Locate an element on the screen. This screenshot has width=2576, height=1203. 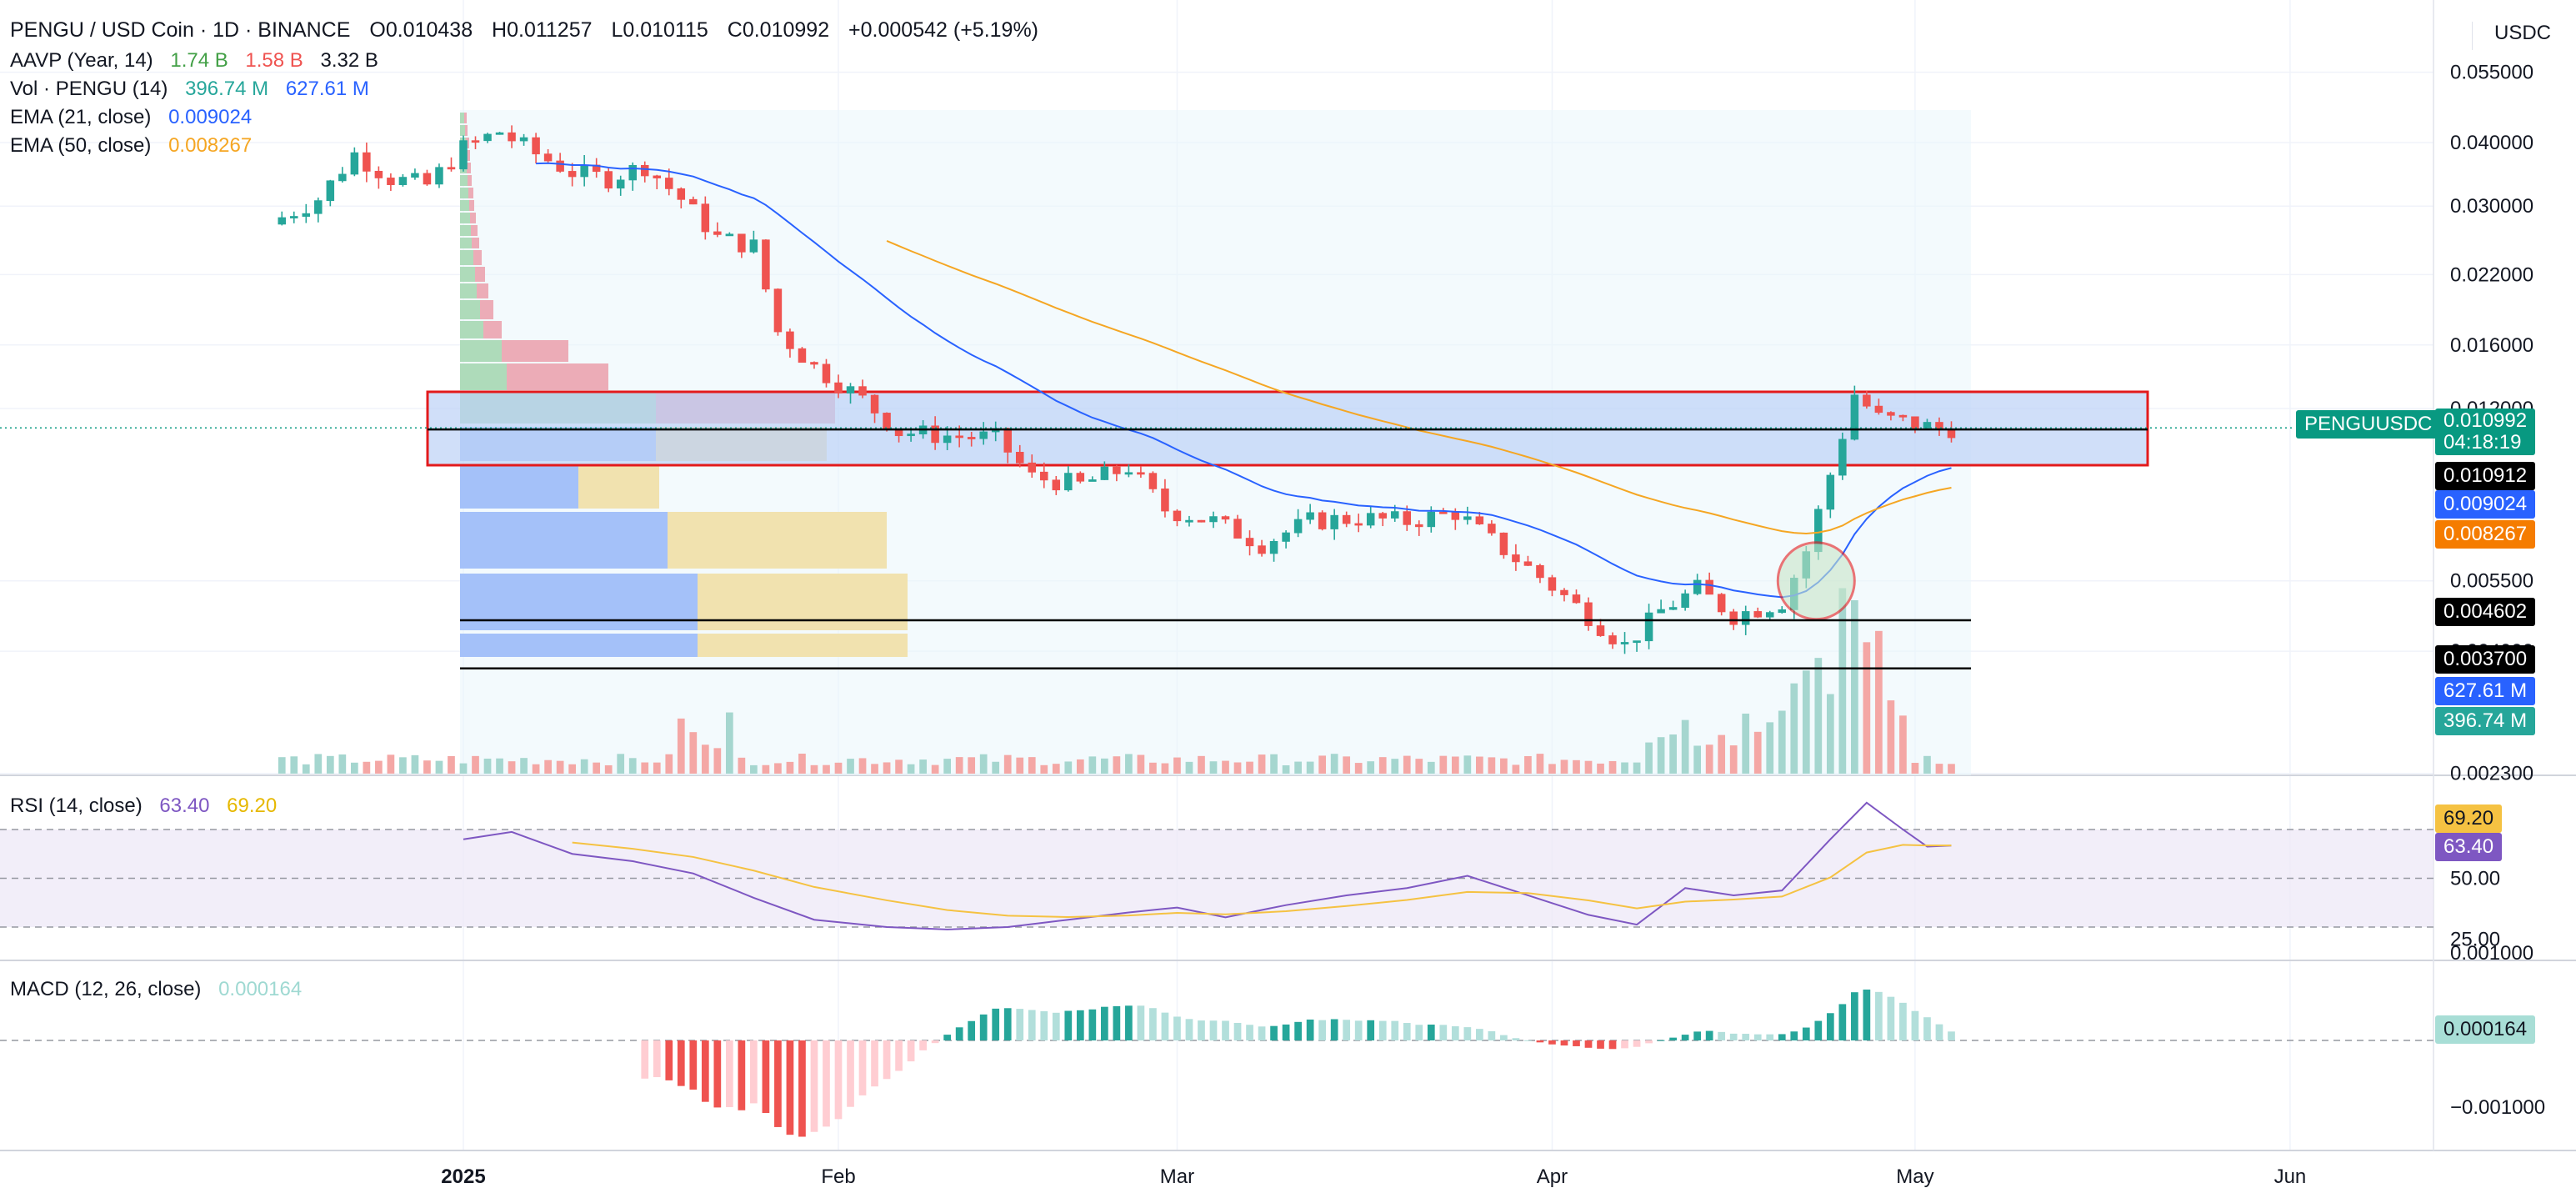
legend-vol: Vol · PENGU (14) 396.74 M 627.61 M is located at coordinates (189, 89).